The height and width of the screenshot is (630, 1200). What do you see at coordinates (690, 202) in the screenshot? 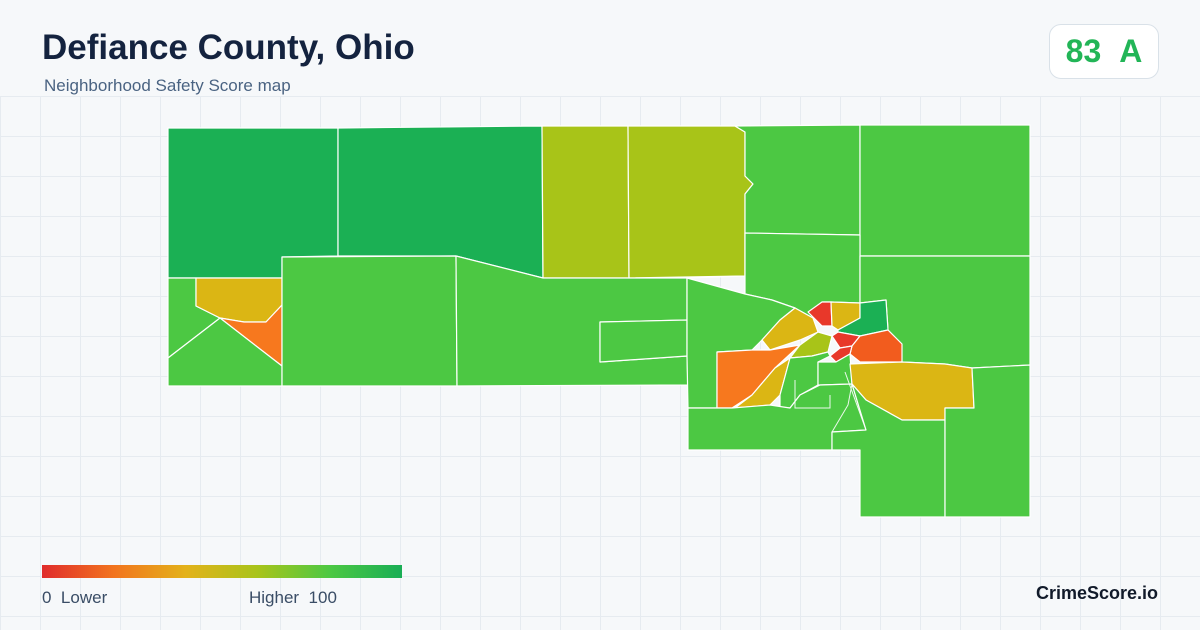
I see `map-region-north-b` at bounding box center [690, 202].